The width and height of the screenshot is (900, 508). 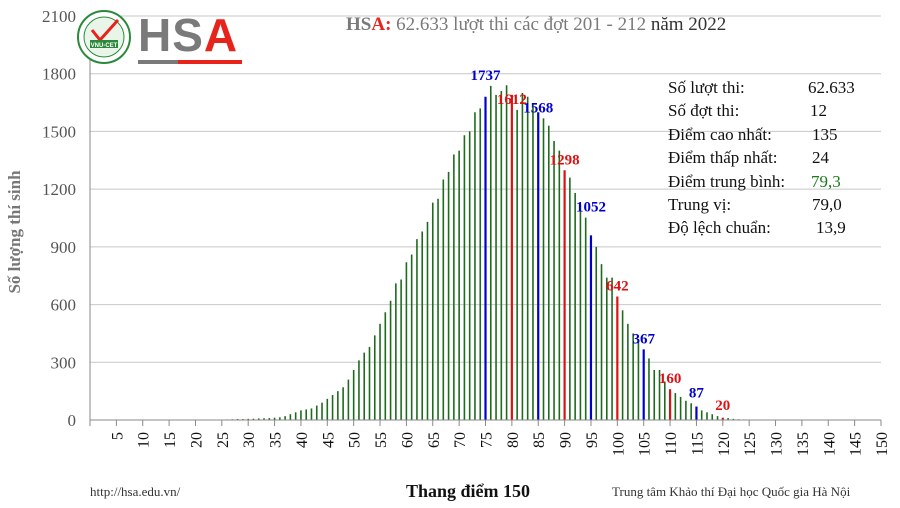 What do you see at coordinates (566, 440) in the screenshot?
I see `x-tick-label: 90` at bounding box center [566, 440].